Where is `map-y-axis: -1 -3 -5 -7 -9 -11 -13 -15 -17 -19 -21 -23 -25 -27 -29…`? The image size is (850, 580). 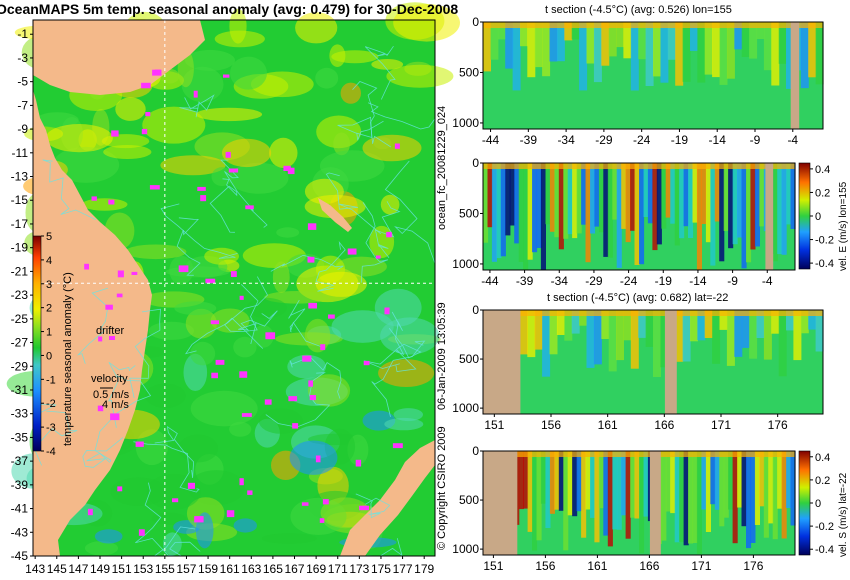
map-y-axis: -1 -3 -5 -7 -9 -11 -13 -15 -17 -19 -21 -23 -25 -27 -29… is located at coordinates (22, 295).